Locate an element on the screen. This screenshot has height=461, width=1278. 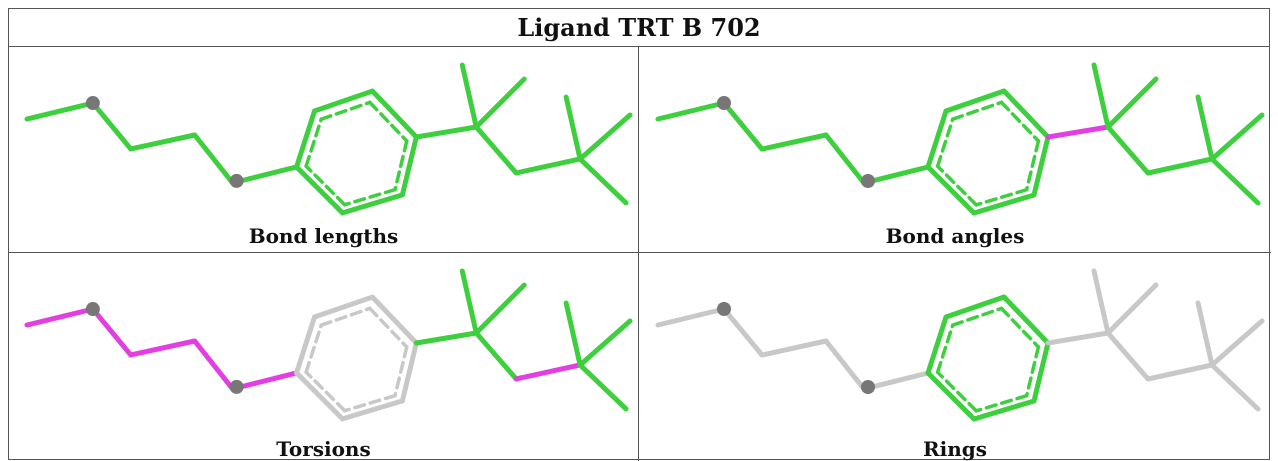
panel-caption: Rings is located at coordinates (954, 449).